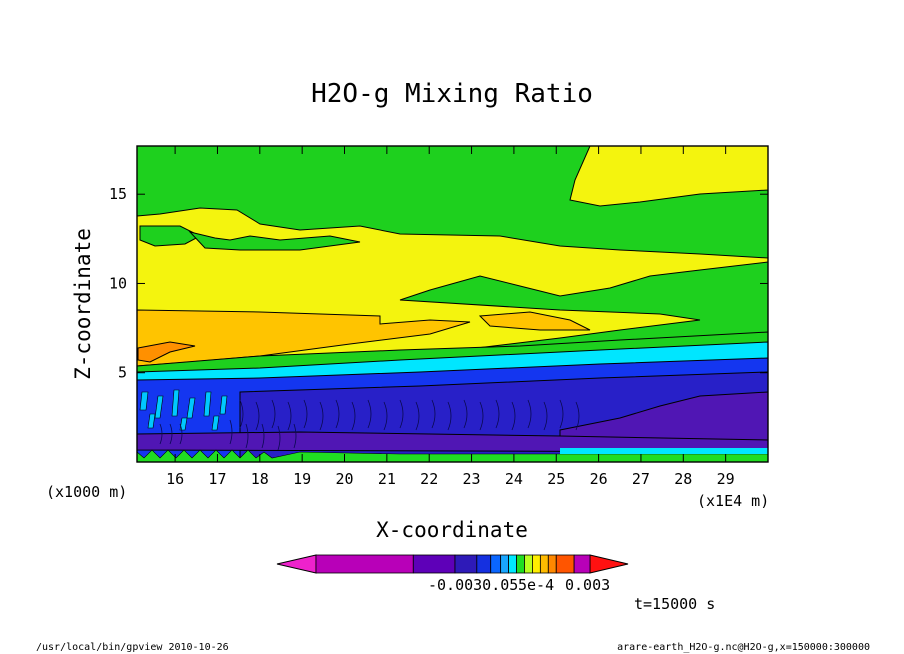 Image resolution: width=904 pixels, height=654 pixels. Describe the element at coordinates (534, 321) in the screenshot. I see `region-orange-patch` at that location.